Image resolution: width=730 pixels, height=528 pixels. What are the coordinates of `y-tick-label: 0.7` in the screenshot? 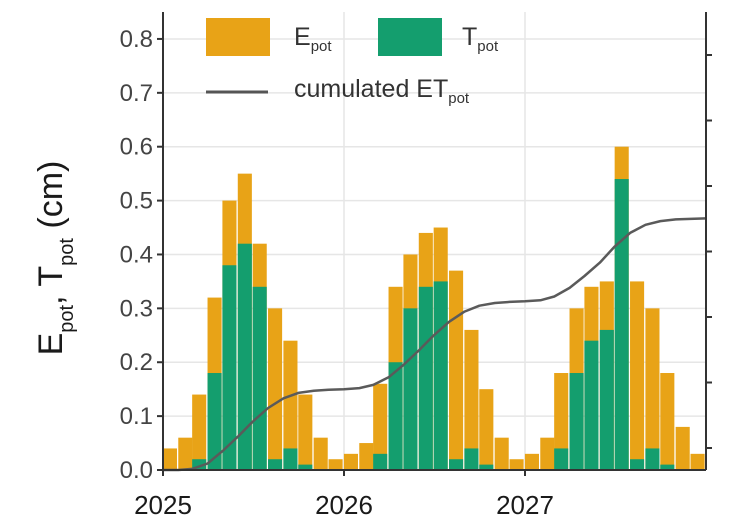 It's located at (136, 93).